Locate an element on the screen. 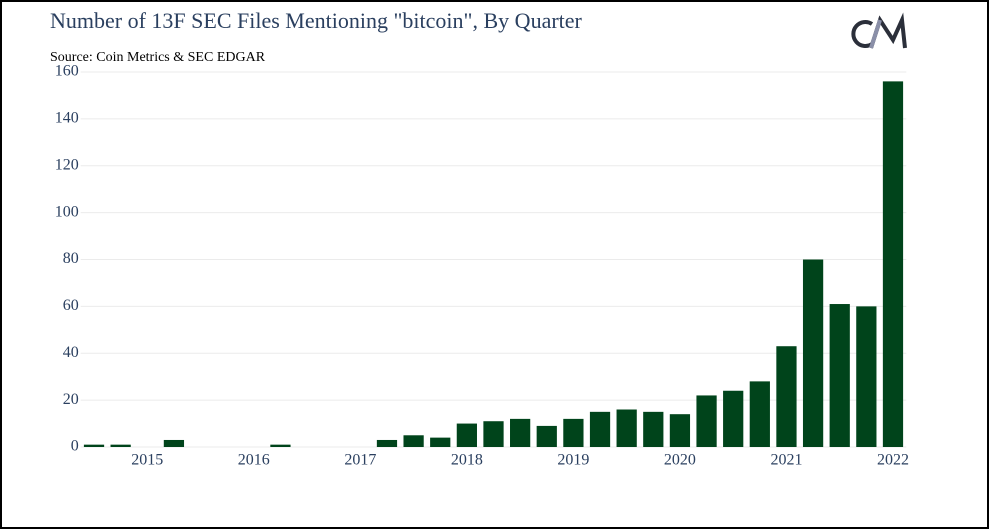  y-tick-label: 20 is located at coordinates (71, 399).